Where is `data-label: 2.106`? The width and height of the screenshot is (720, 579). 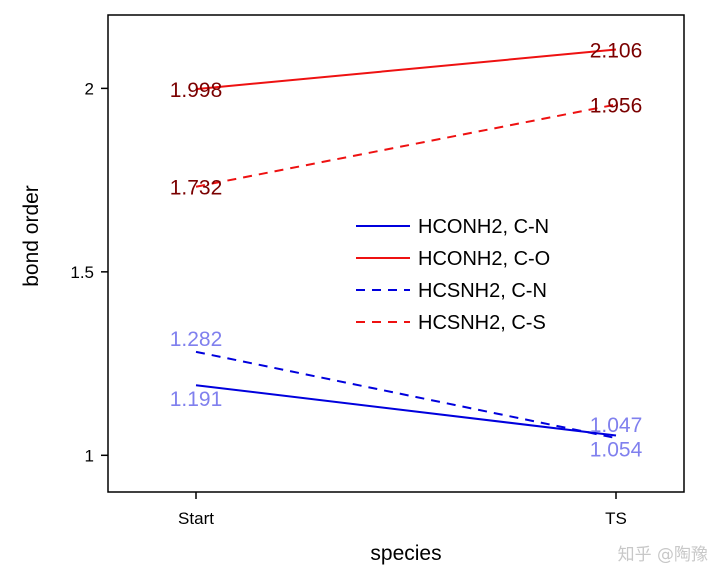
data-label: 2.106 is located at coordinates (616, 50).